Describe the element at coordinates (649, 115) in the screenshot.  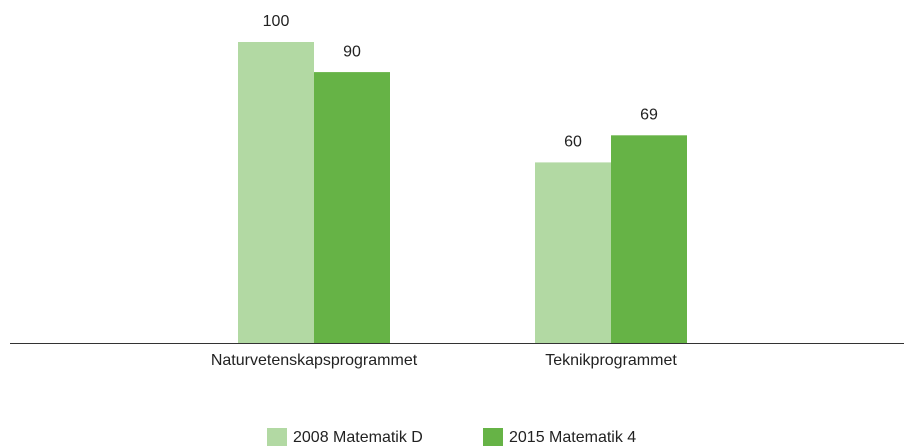
I see `value-label: 69` at that location.